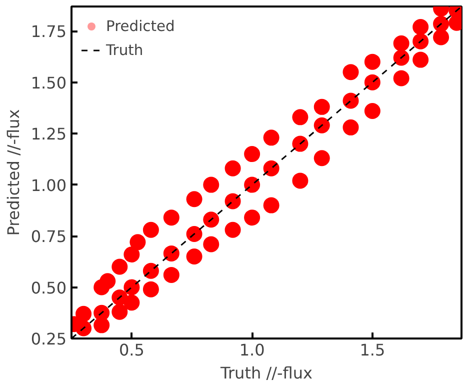 This screenshot has height=385, width=467. I want to click on y-tick-label: 0.75, so click(48, 236).